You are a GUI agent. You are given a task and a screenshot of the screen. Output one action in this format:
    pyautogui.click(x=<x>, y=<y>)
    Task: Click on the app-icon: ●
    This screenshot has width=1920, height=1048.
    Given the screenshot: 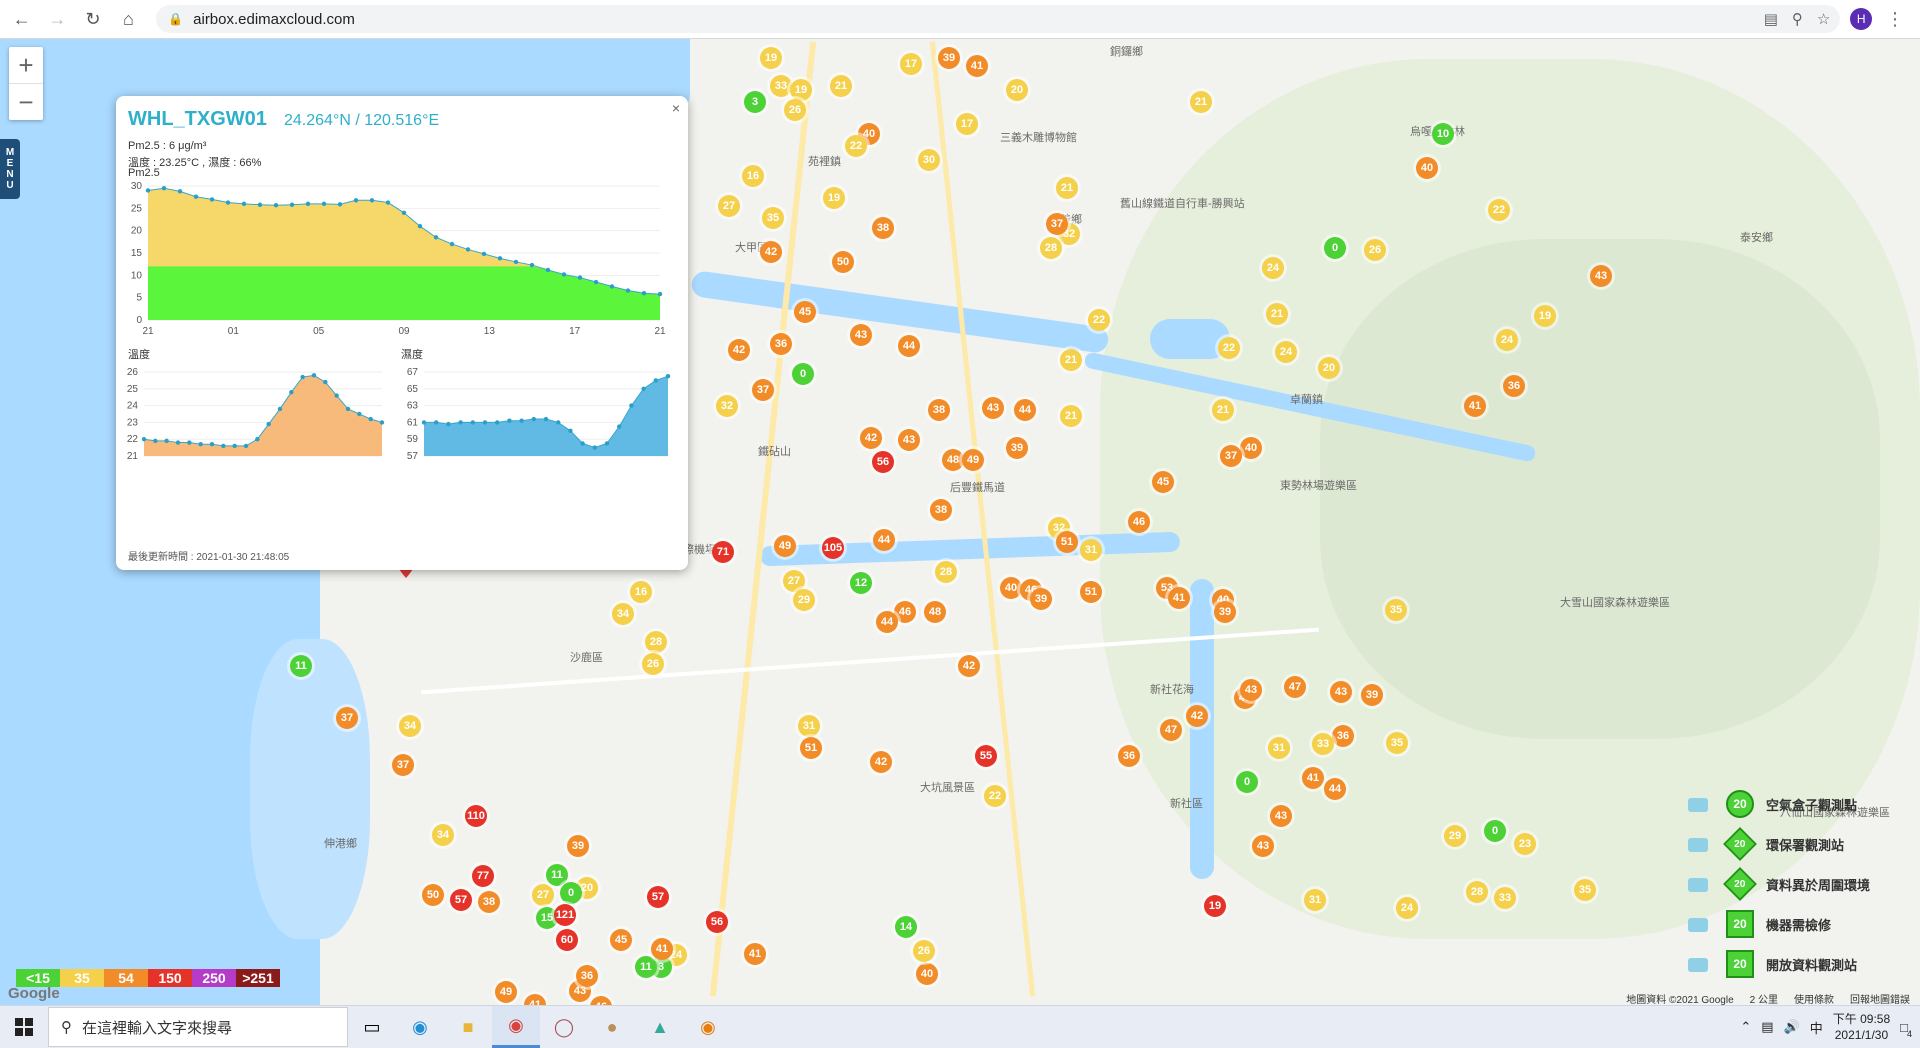 What is the action you would take?
    pyautogui.click(x=612, y=1026)
    